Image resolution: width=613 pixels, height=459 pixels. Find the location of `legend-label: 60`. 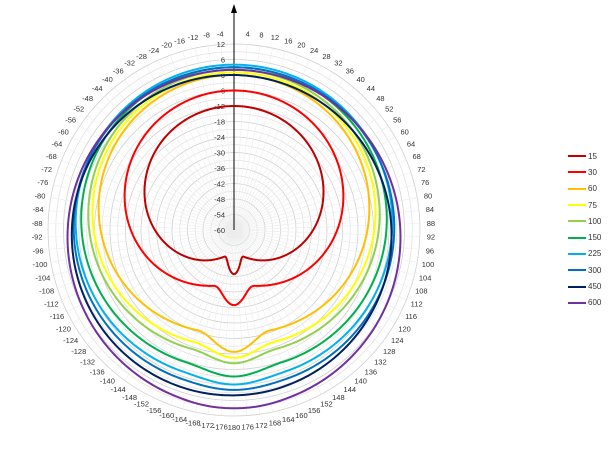

legend-label: 60 is located at coordinates (592, 189).